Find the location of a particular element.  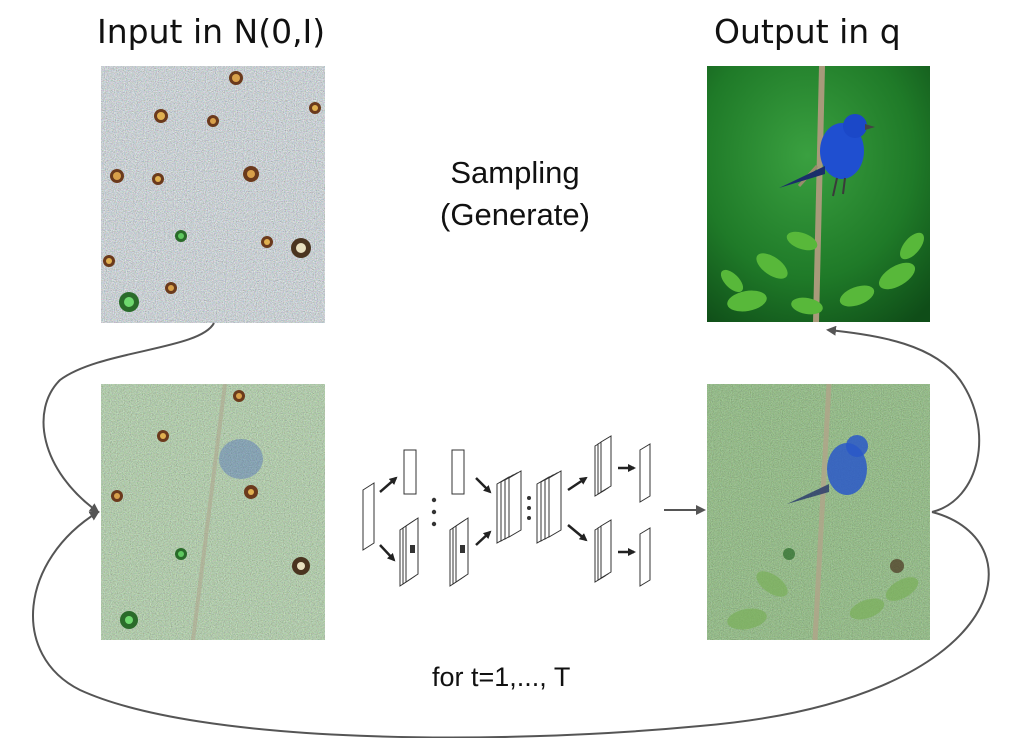

leaves is located at coordinates (822, 273).